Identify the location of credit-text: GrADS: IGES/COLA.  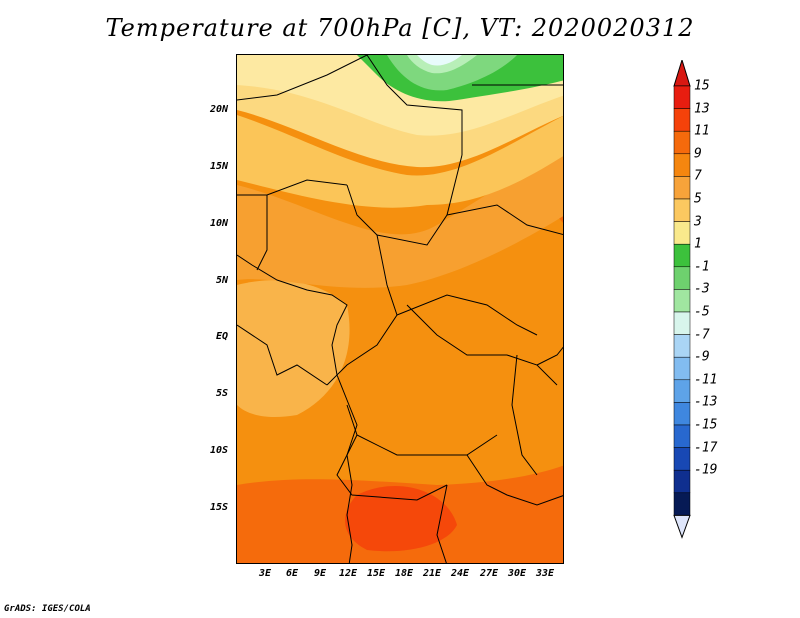
(47, 609).